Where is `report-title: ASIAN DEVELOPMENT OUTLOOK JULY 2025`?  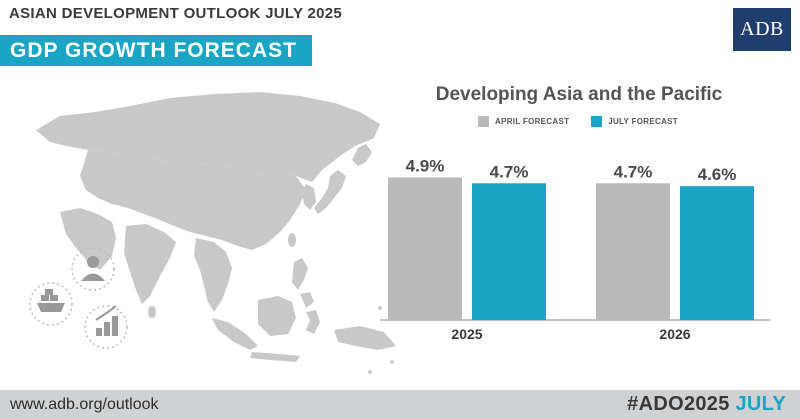
report-title: ASIAN DEVELOPMENT OUTLOOK JULY 2025 is located at coordinates (176, 13).